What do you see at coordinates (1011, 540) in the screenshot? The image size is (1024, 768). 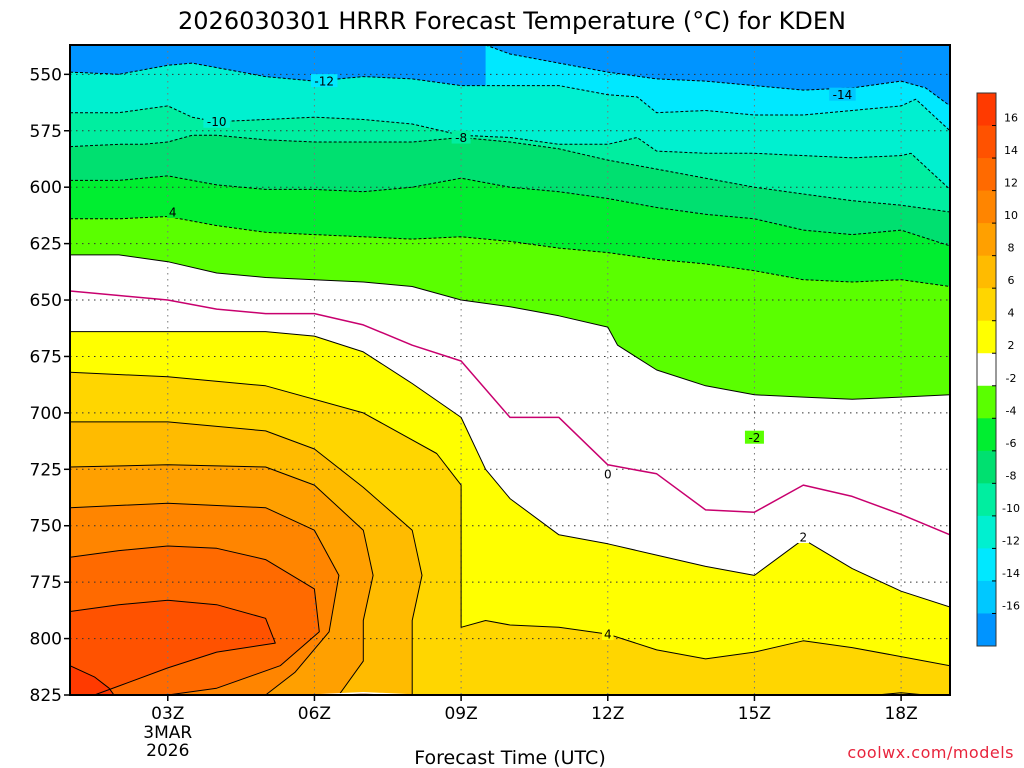 I see `colorbar-label--12: -12` at bounding box center [1011, 540].